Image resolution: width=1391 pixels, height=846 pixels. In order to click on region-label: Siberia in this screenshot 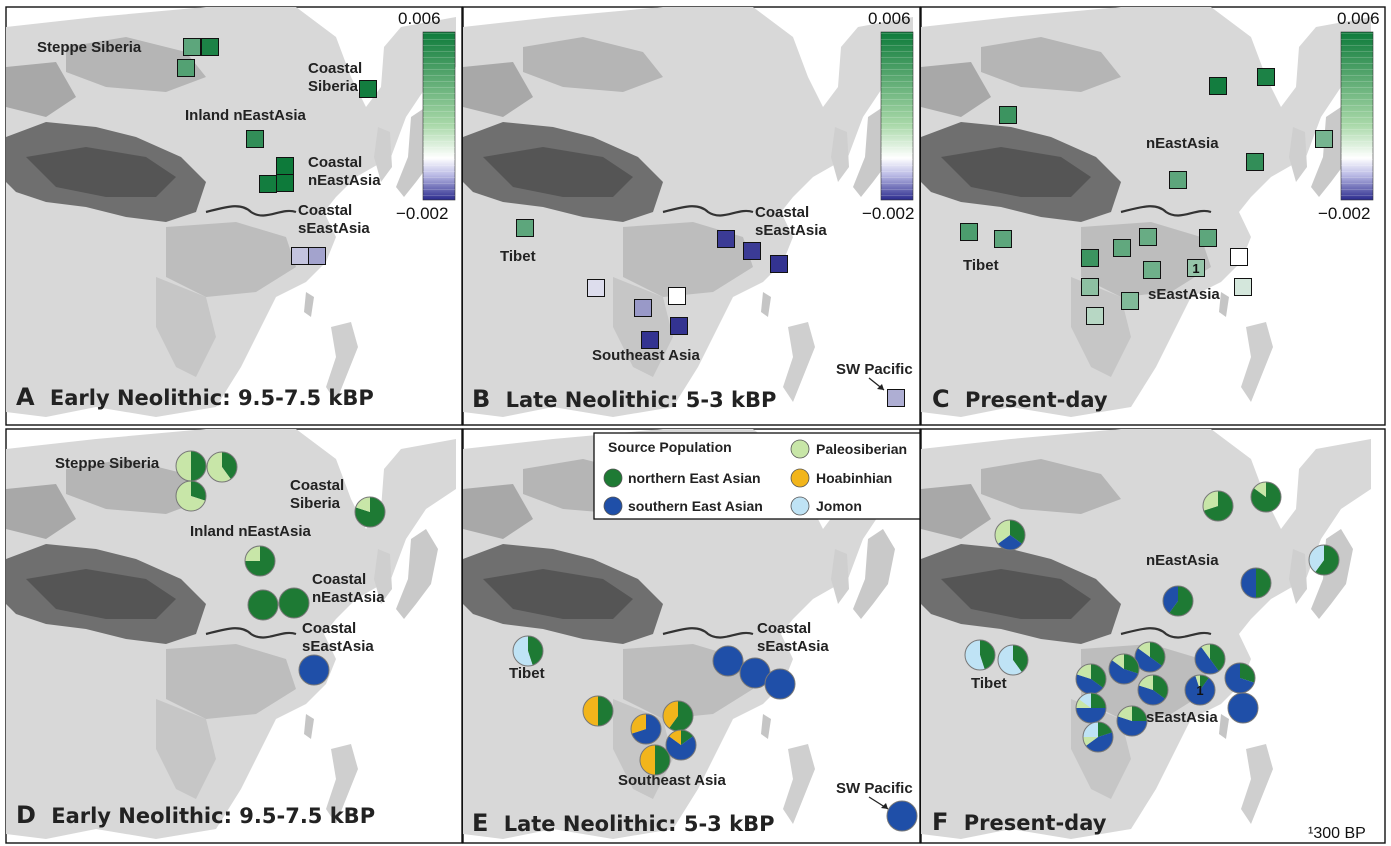, I will do `click(315, 503)`.